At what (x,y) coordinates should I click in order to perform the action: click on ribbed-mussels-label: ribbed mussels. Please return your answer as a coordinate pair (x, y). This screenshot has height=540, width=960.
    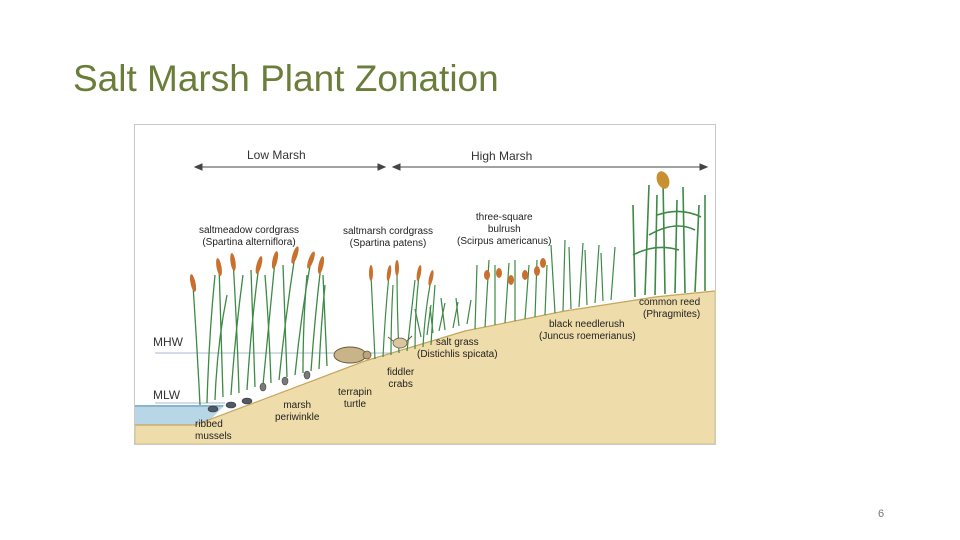
    Looking at the image, I should click on (213, 431).